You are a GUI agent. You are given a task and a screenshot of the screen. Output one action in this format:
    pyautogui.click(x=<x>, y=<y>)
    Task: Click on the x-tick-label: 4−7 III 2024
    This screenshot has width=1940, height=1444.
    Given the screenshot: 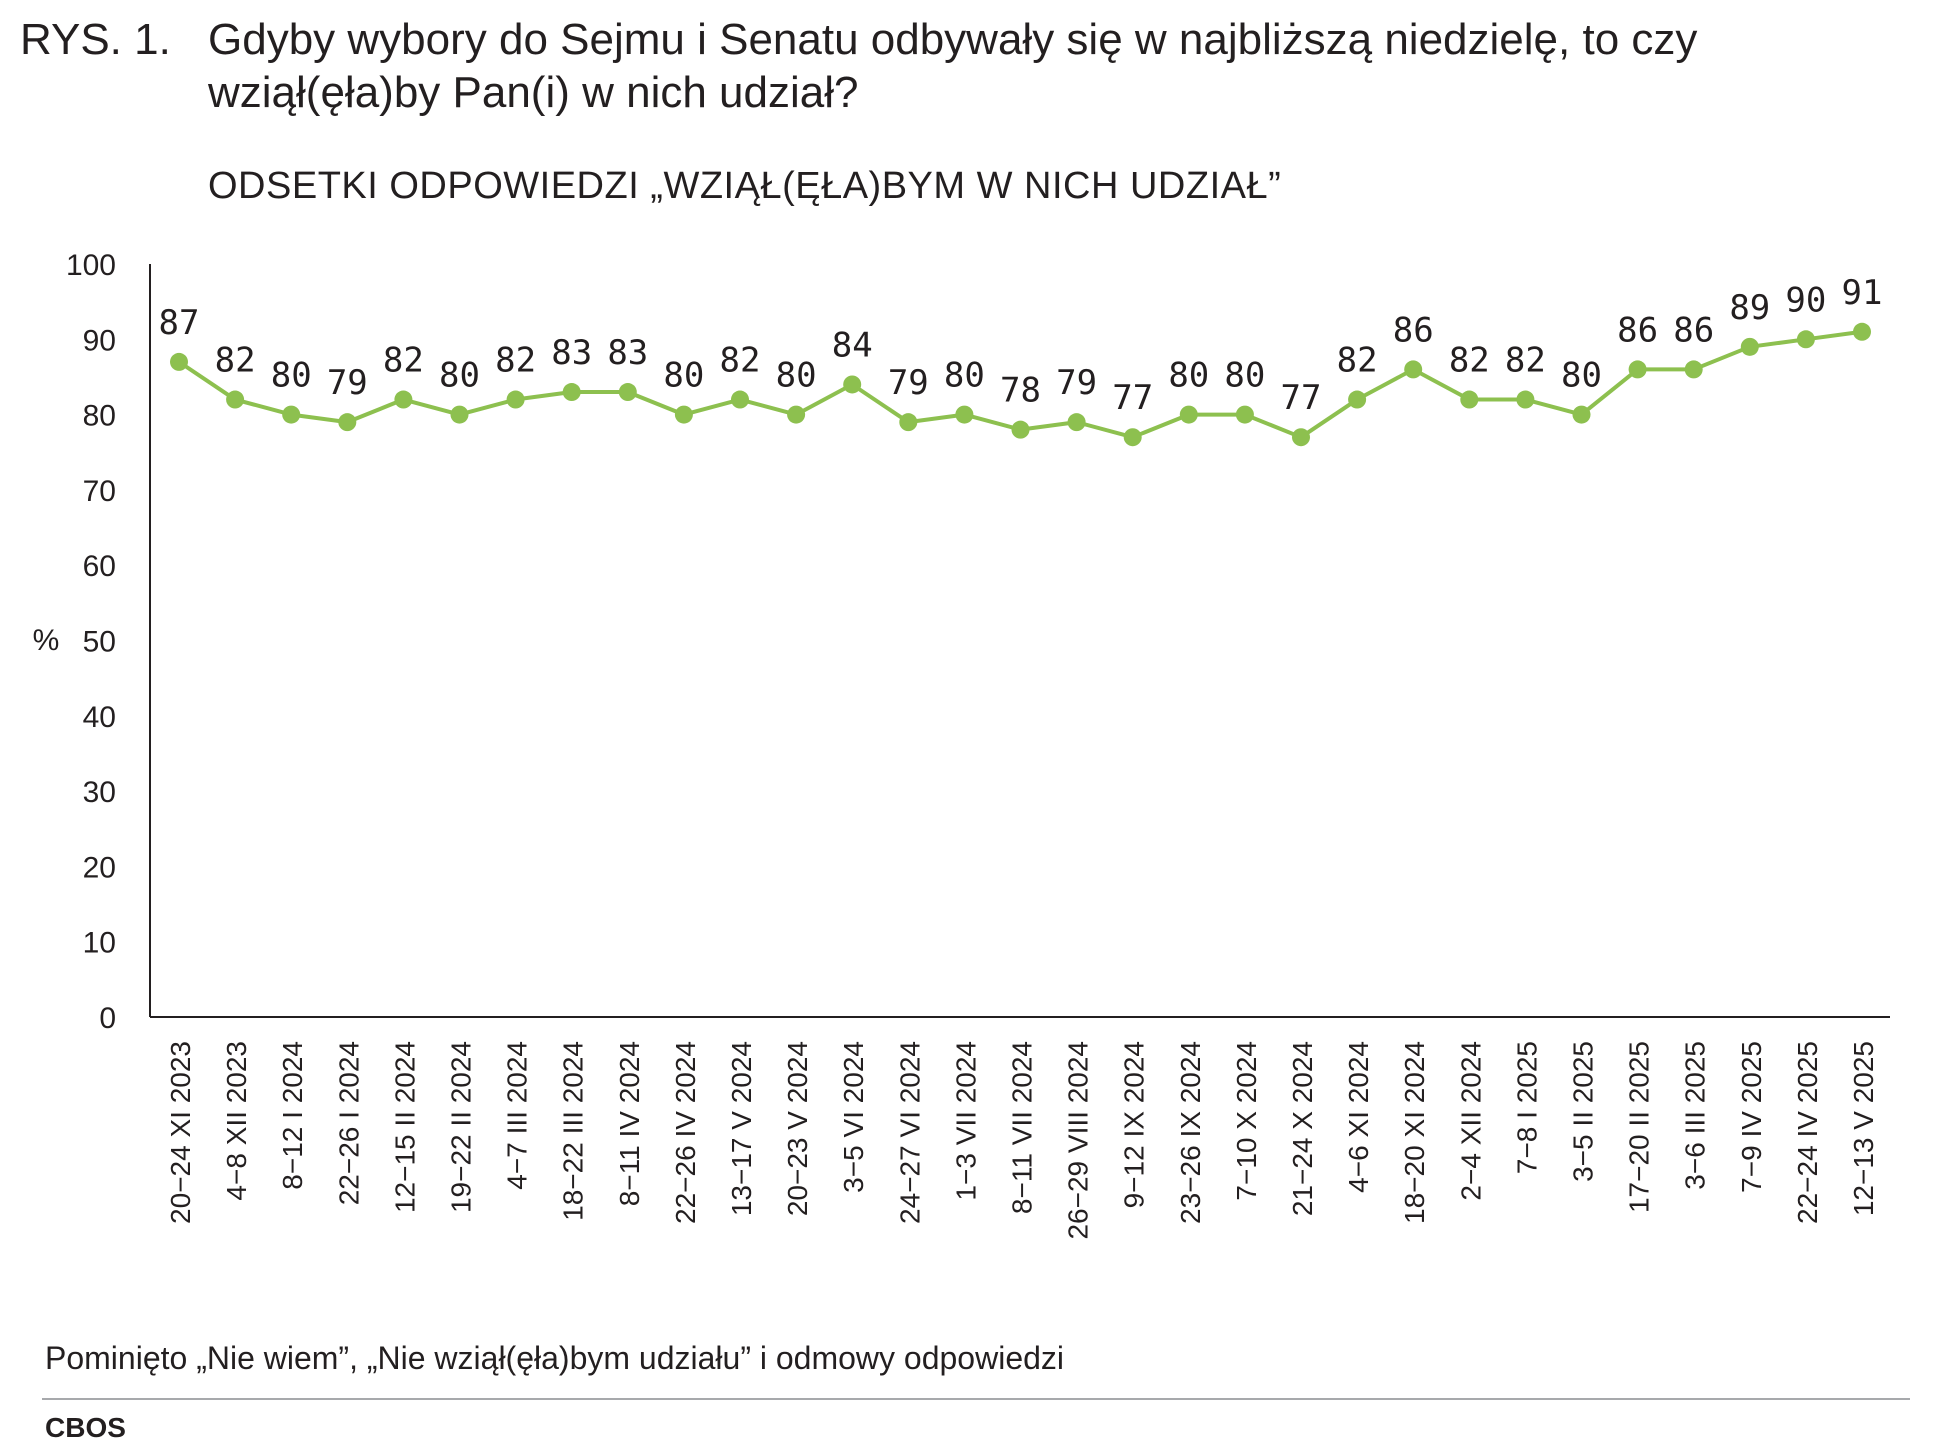 What is the action you would take?
    pyautogui.click(x=517, y=1115)
    